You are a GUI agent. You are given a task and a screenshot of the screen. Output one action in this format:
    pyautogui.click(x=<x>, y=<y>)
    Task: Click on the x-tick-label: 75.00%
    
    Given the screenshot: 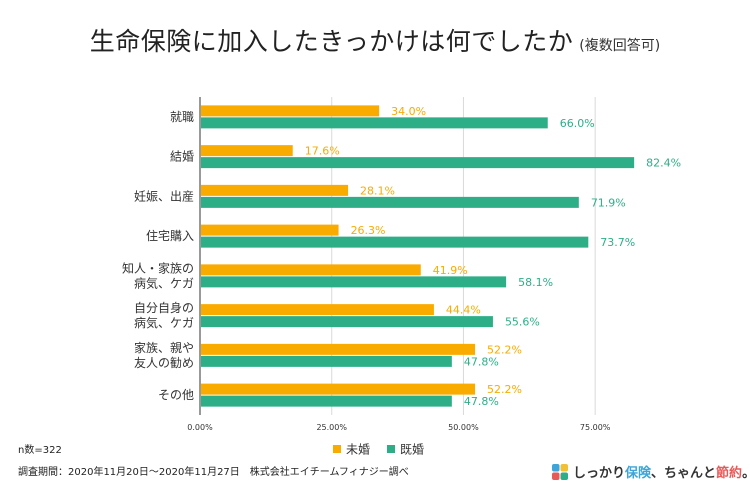 What is the action you would take?
    pyautogui.click(x=595, y=427)
    